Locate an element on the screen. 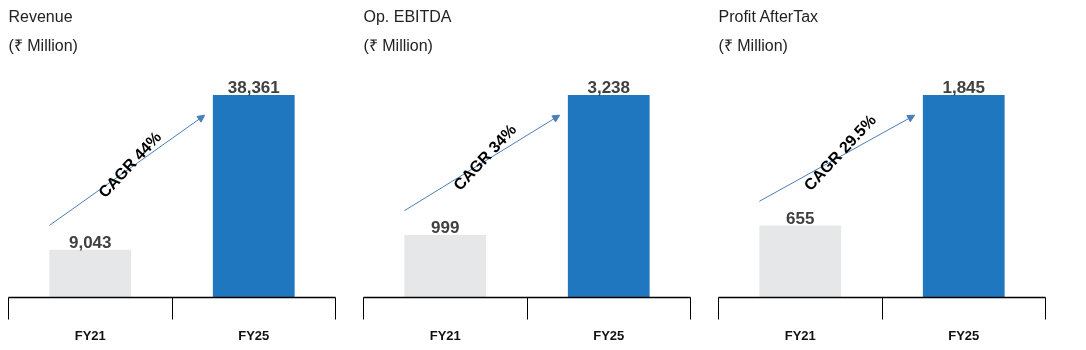 The width and height of the screenshot is (1086, 350). data-label: 999 is located at coordinates (445, 228).